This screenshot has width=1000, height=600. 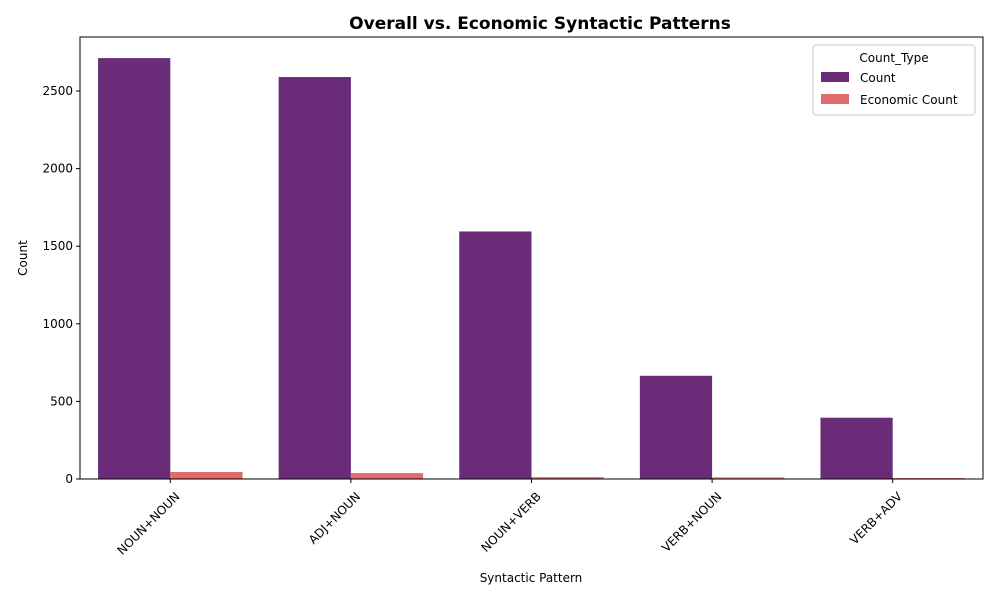 I want to click on bar-economic-count-adj-noun, so click(x=387, y=476).